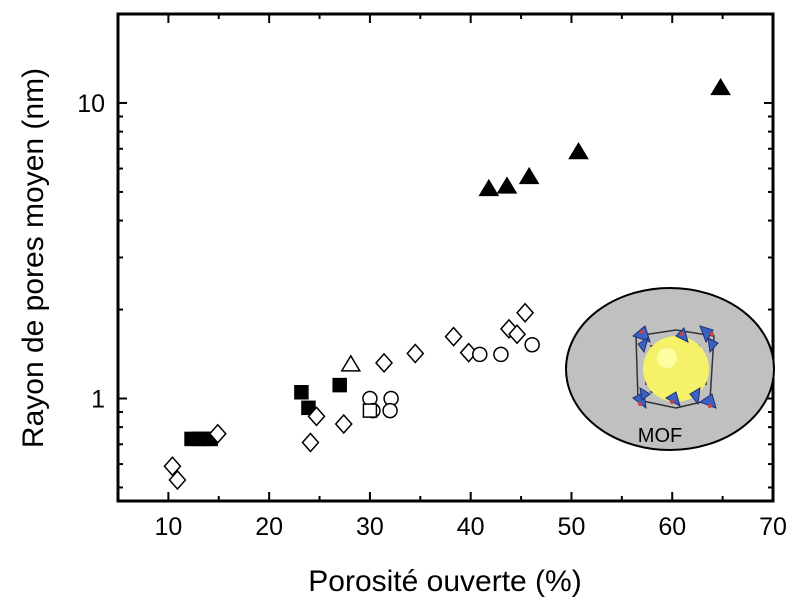  Describe the element at coordinates (370, 527) in the screenshot. I see `x-tick-label: 30` at that location.